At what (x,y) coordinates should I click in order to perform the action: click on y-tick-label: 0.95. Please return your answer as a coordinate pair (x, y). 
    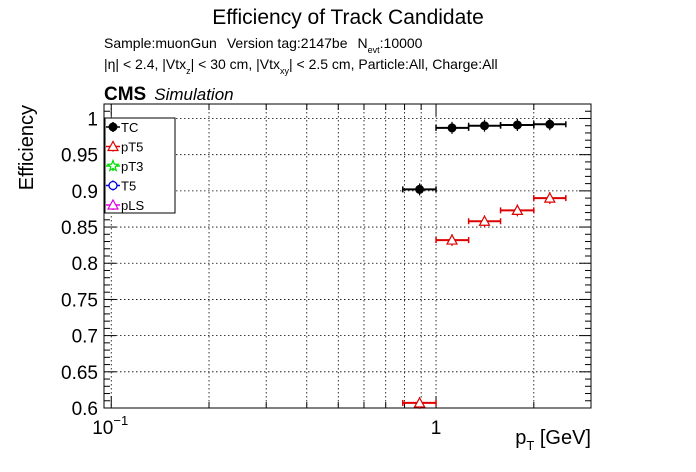
    Looking at the image, I should click on (79, 156).